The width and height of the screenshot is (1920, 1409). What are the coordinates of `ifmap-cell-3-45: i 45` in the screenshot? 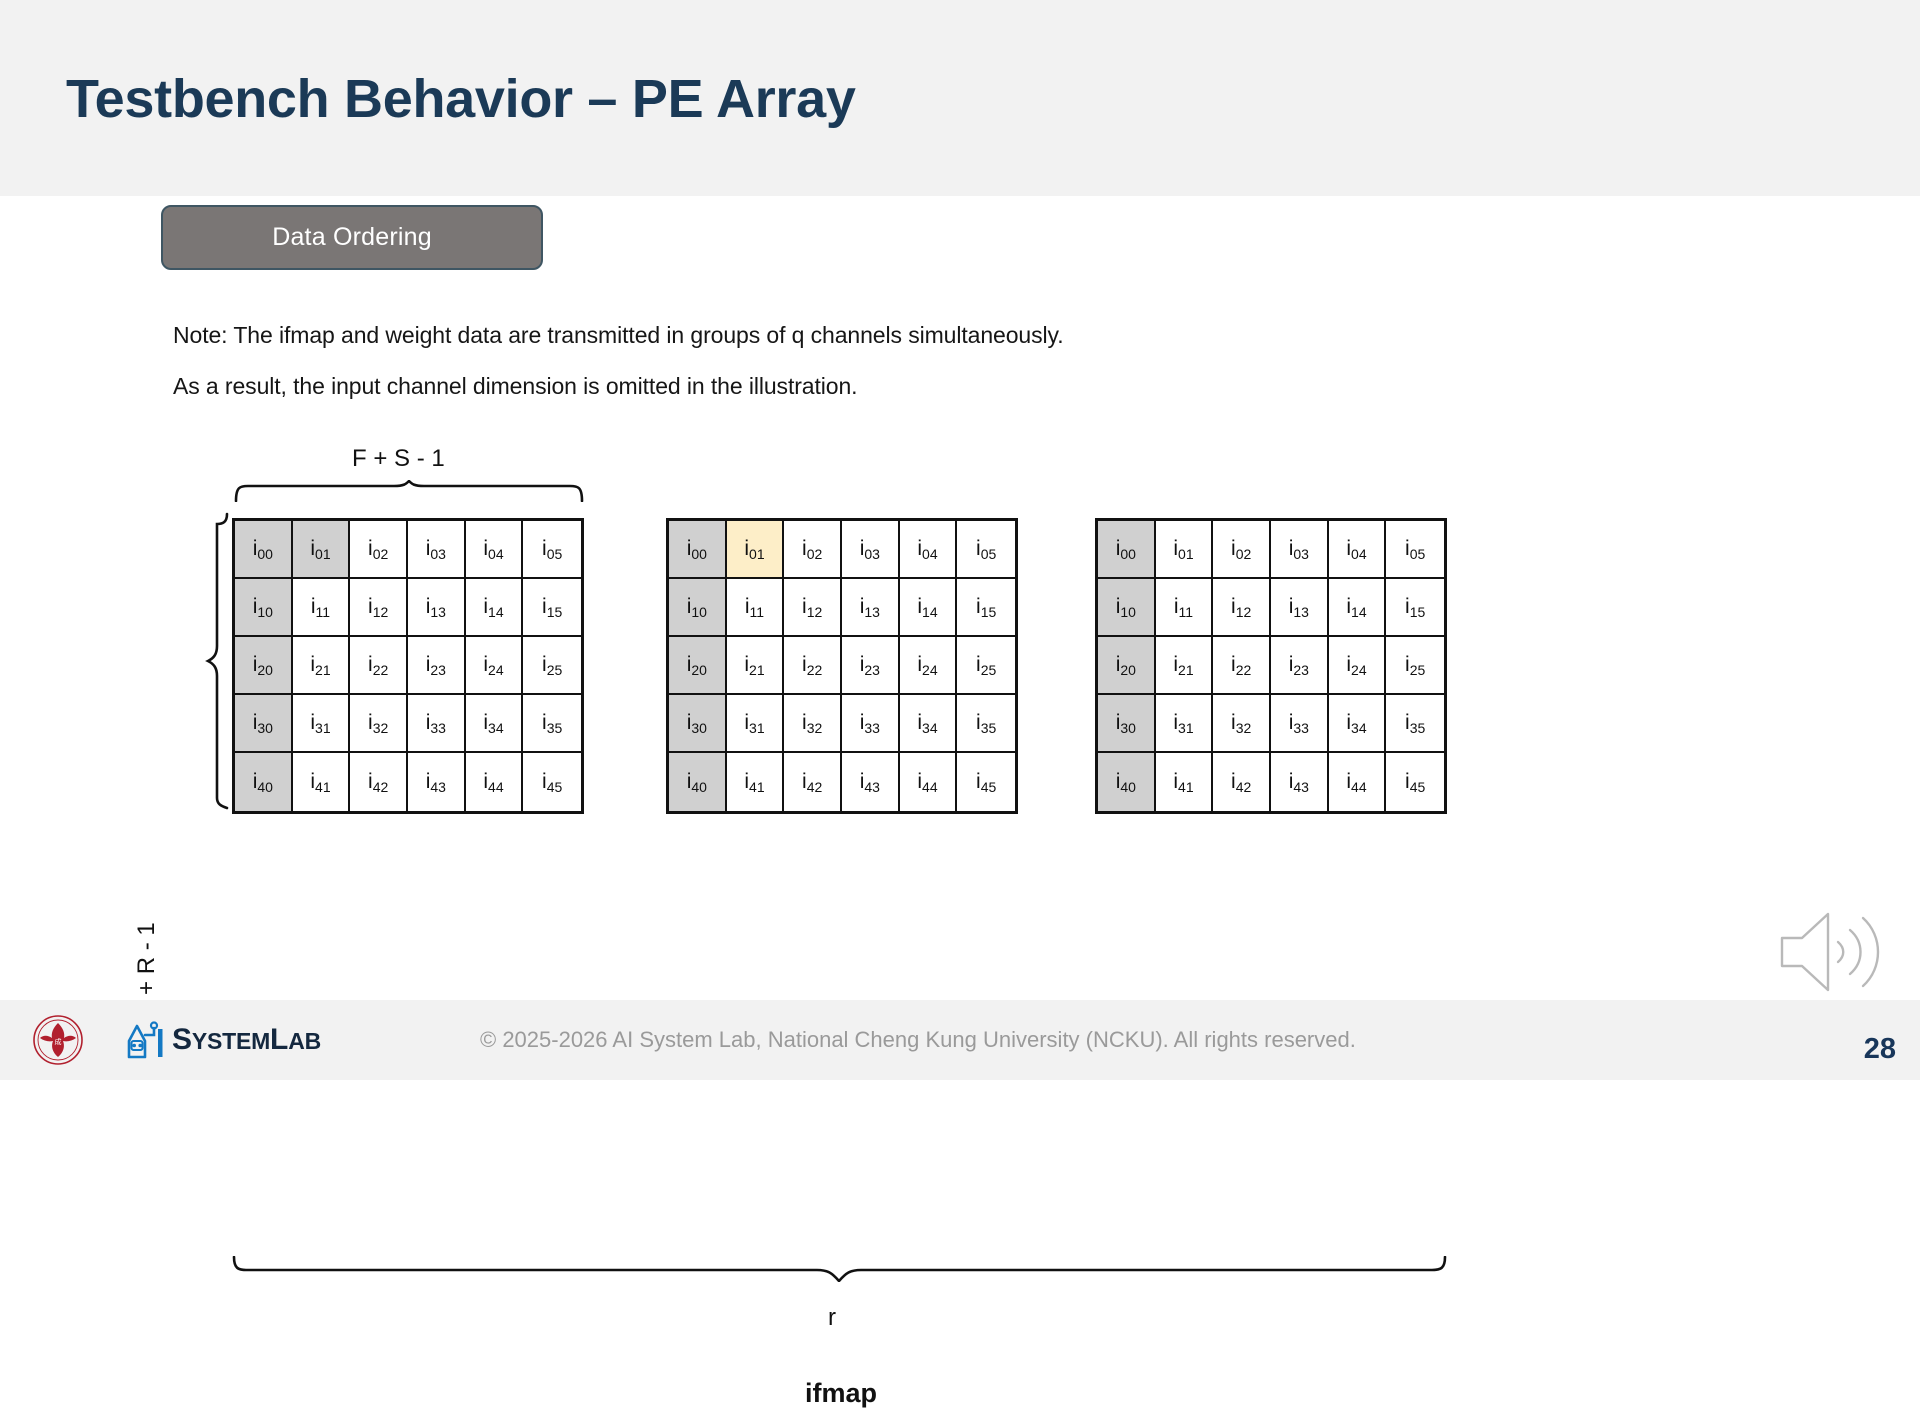 It's located at (1415, 782).